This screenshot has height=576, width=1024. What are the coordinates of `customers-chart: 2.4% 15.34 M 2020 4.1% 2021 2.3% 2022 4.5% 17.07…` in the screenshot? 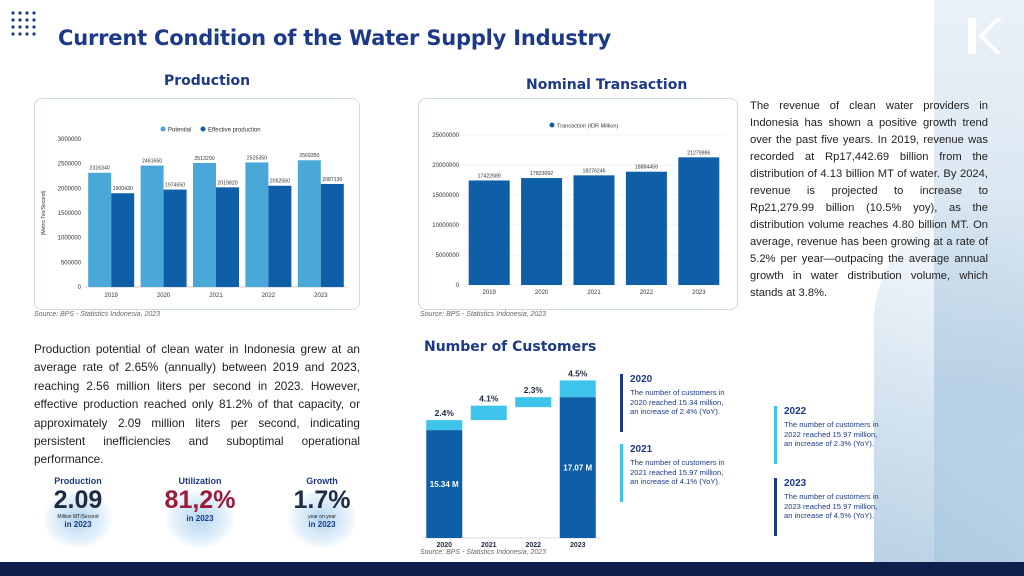 It's located at (511, 458).